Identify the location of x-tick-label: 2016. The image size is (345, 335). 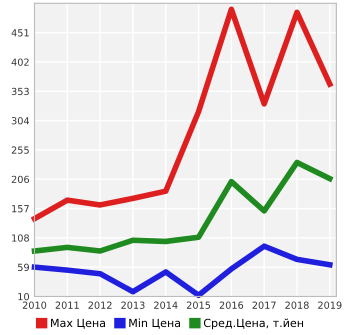
(232, 305).